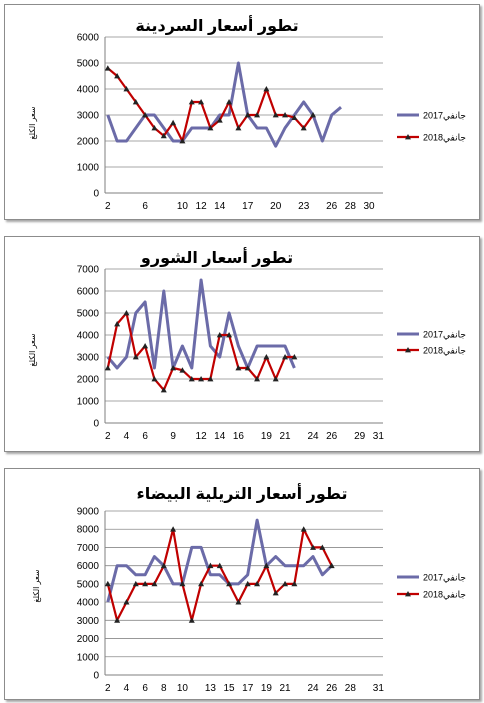 The image size is (484, 703). Describe the element at coordinates (183, 688) in the screenshot. I see `x-tick-label: 10` at that location.